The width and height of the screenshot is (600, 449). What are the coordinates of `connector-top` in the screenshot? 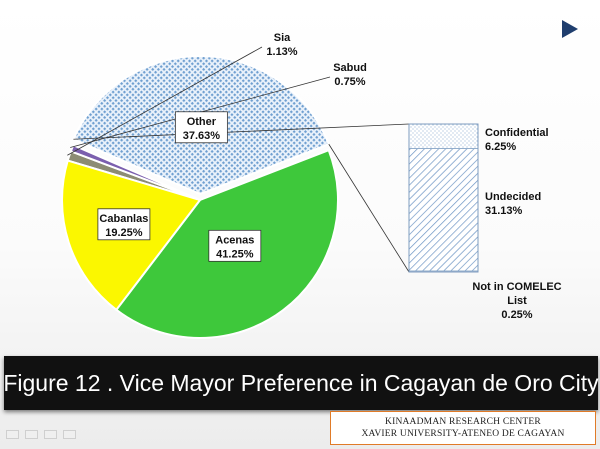 It's located at (241, 131).